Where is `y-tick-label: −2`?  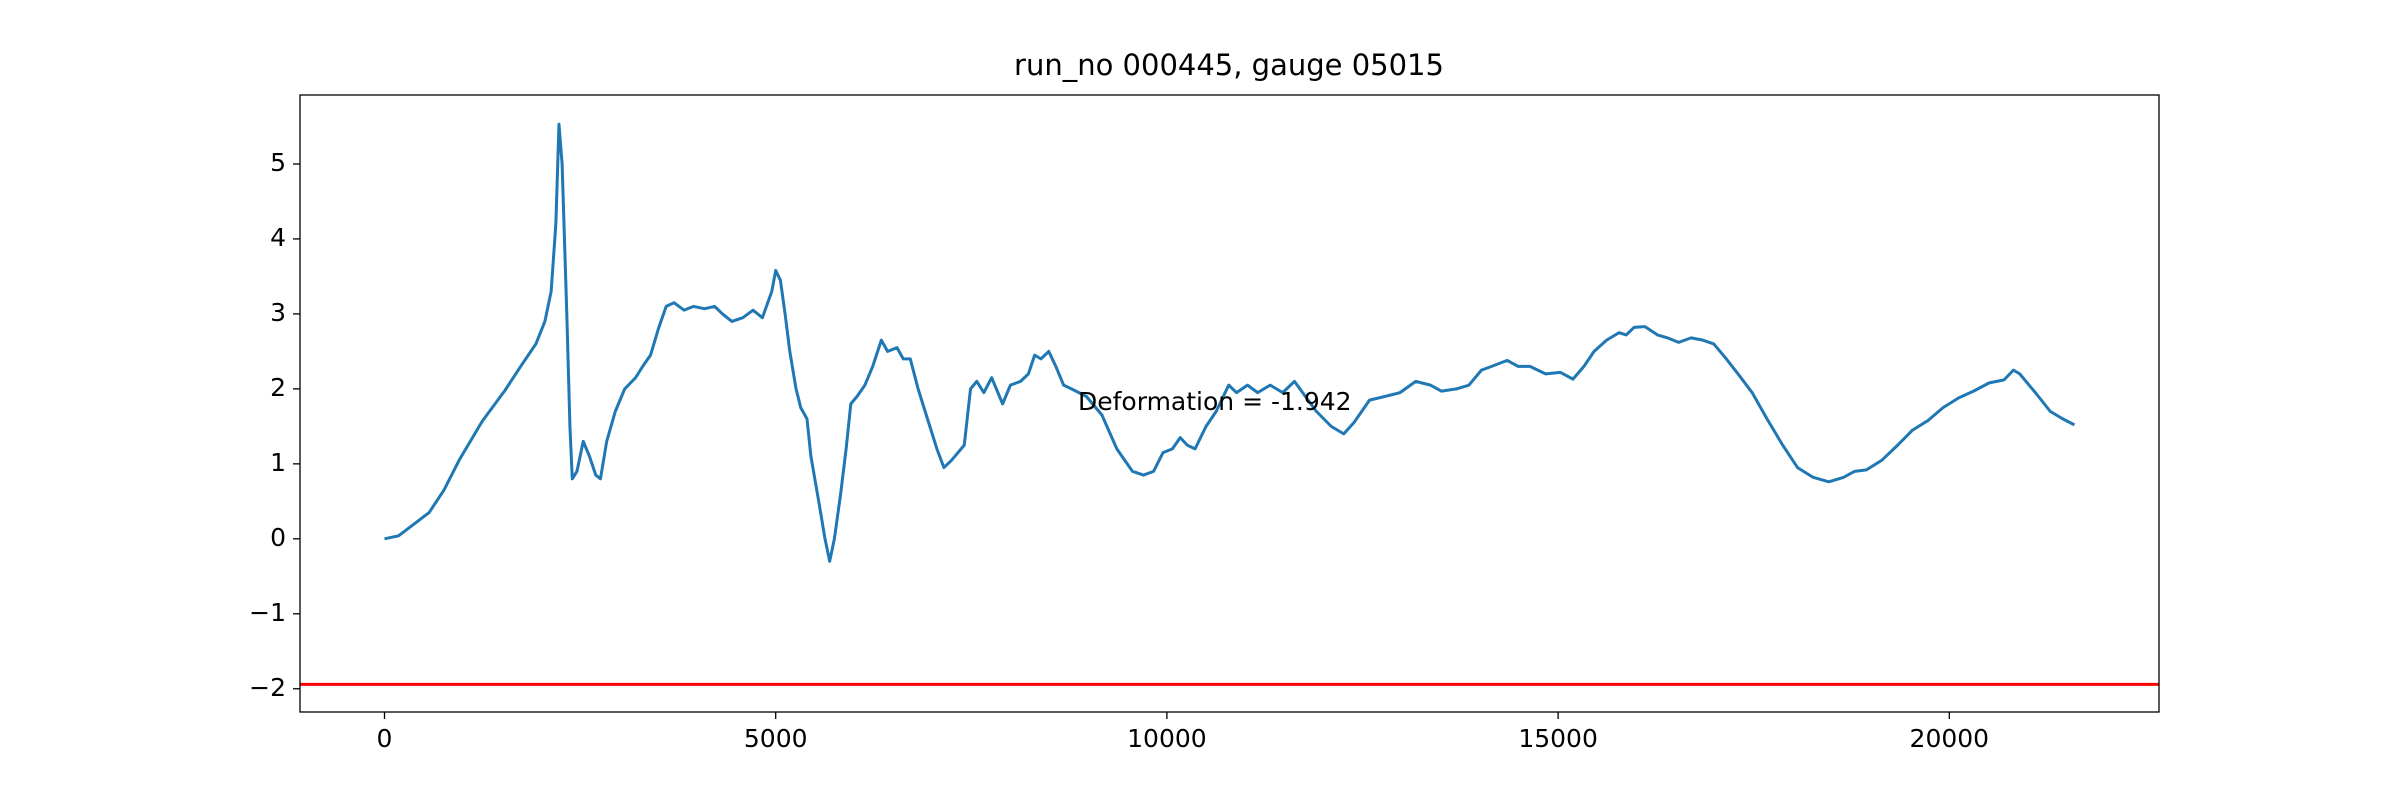
y-tick-label: −2 is located at coordinates (267, 687).